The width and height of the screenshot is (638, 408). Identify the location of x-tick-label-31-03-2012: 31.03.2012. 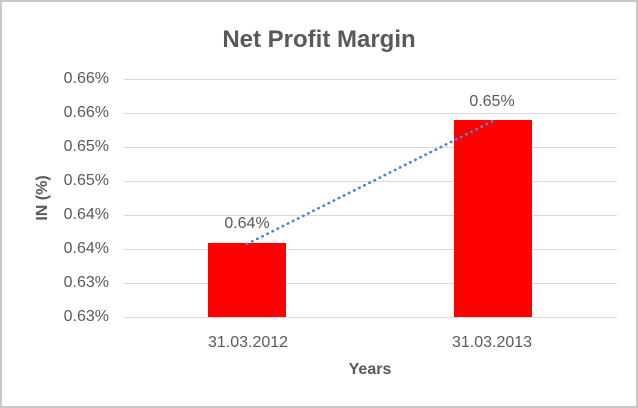
(248, 342).